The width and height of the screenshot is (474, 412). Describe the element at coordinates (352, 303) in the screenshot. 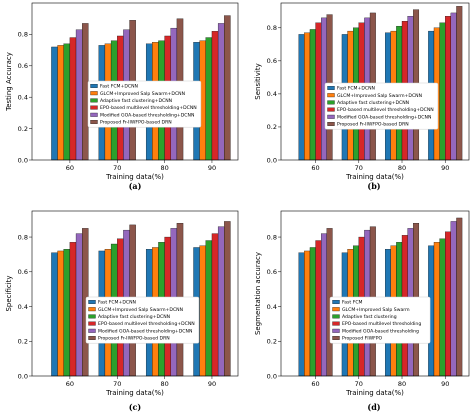

I see `legend-entry: Fast FCM` at that location.